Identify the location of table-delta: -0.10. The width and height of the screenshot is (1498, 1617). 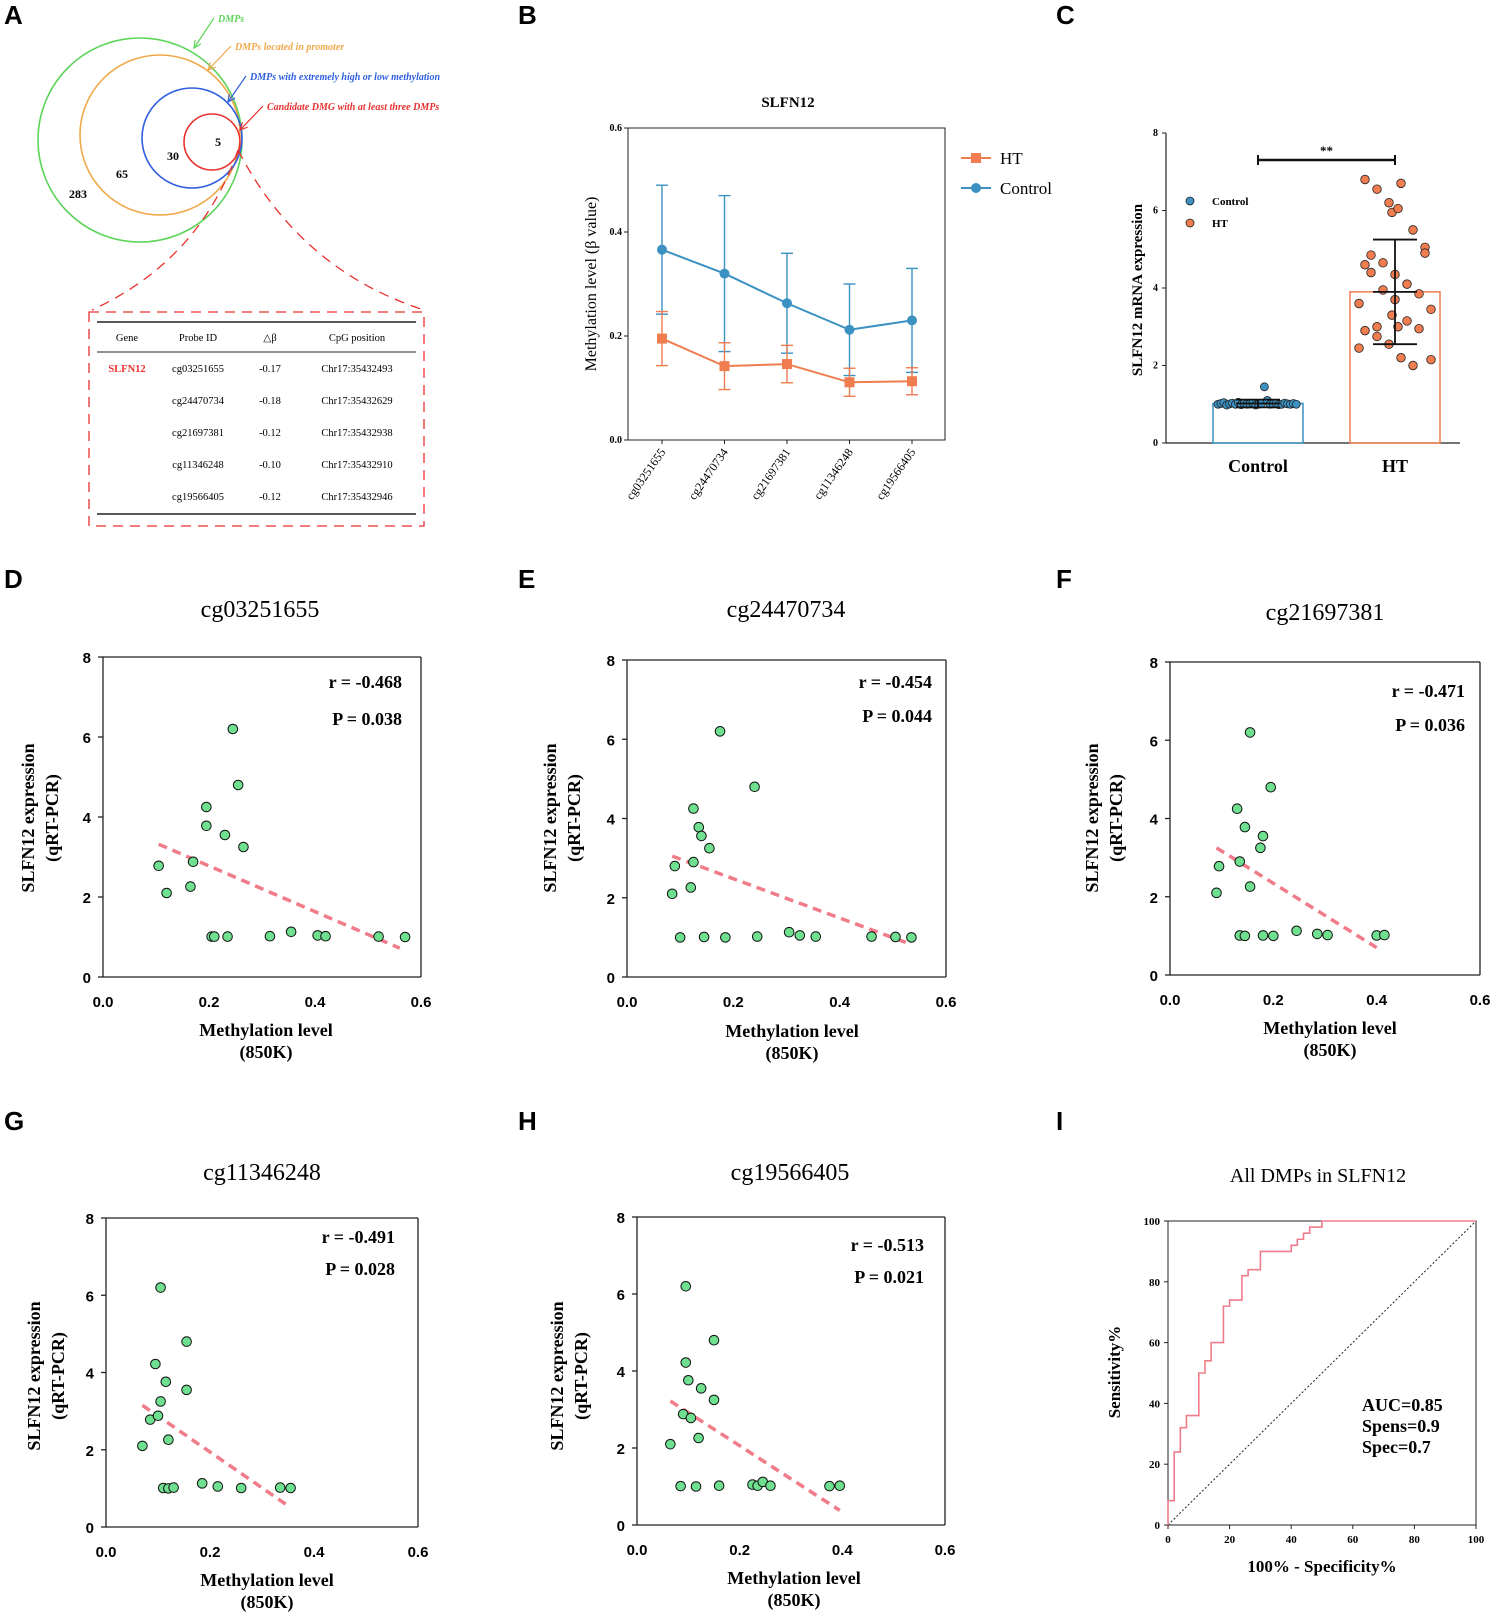
(270, 465).